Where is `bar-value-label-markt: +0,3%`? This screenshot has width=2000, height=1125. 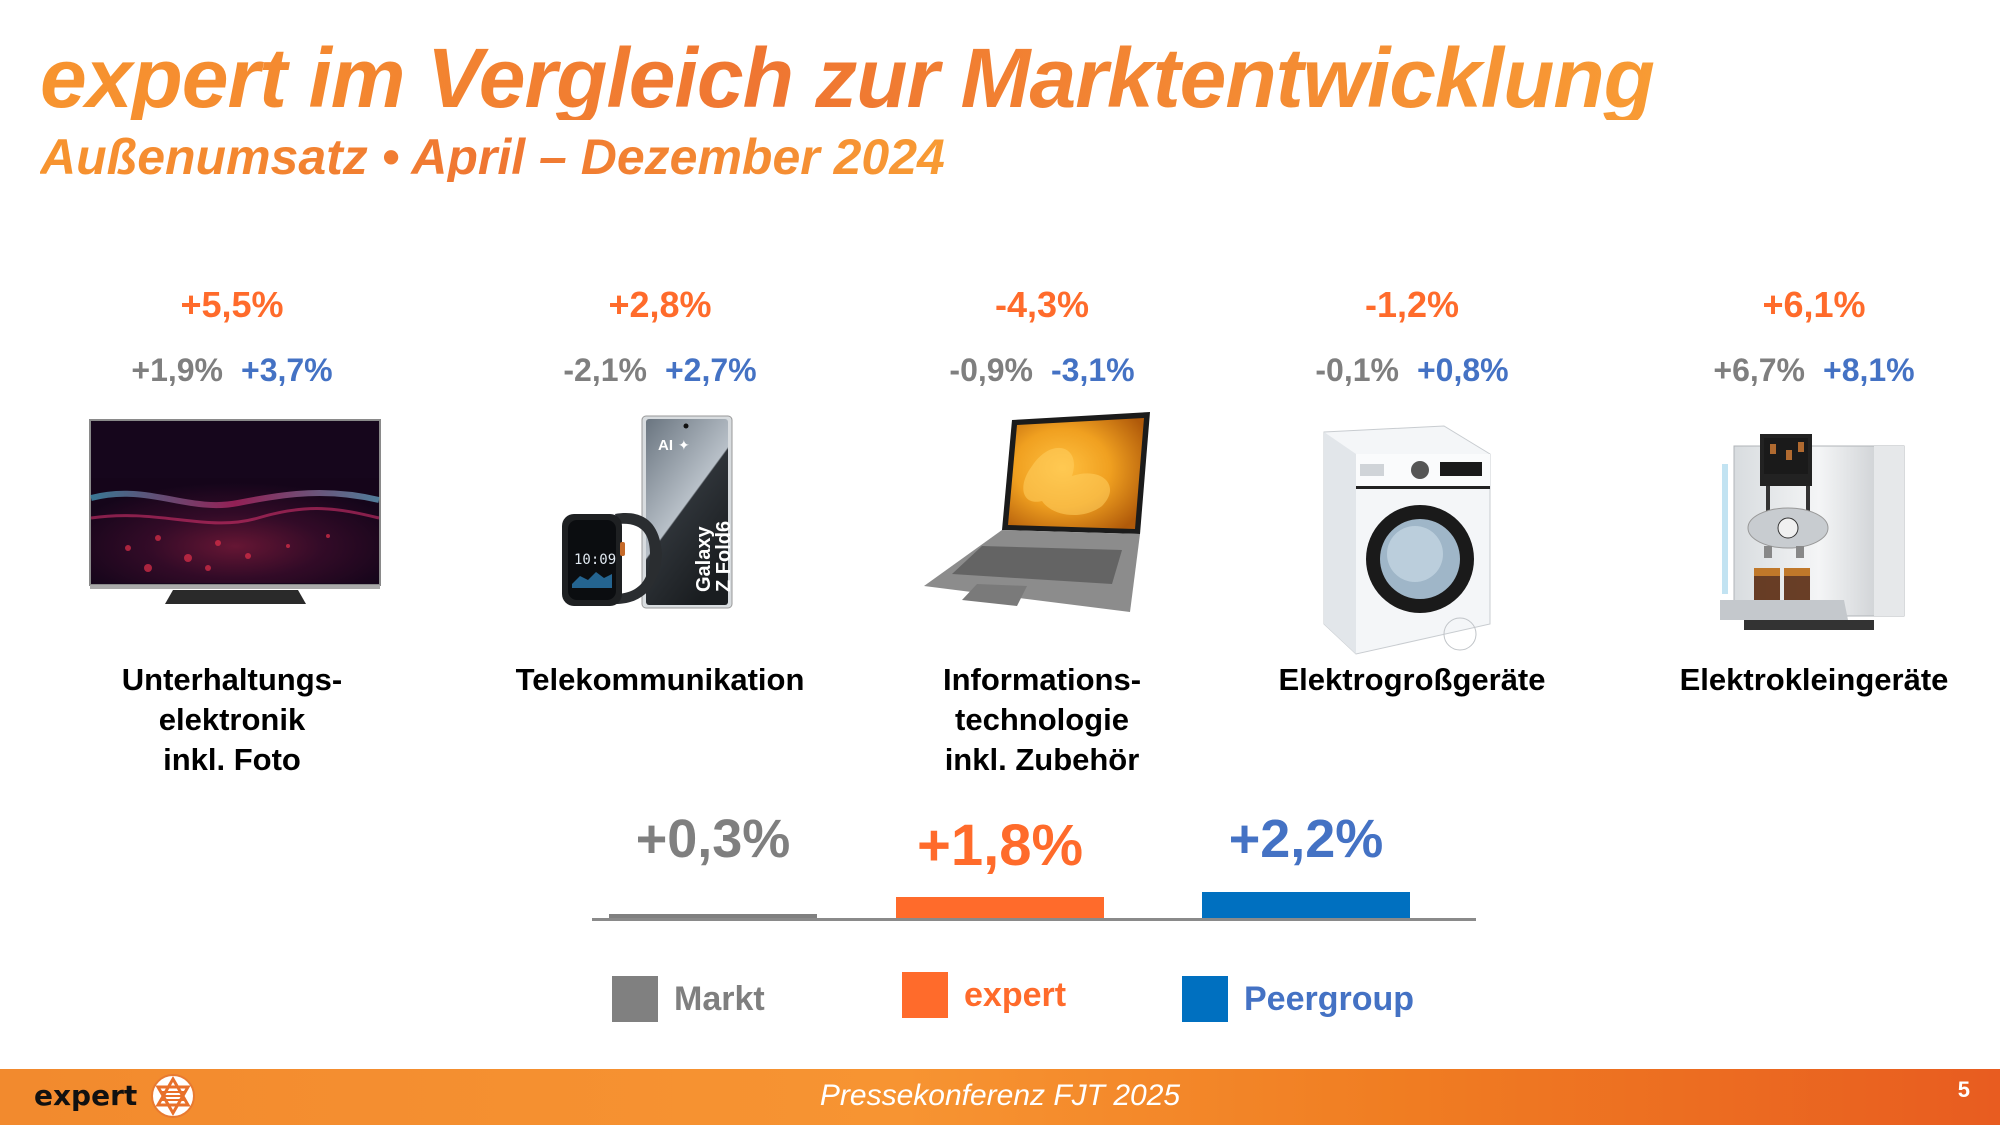 bar-value-label-markt: +0,3% is located at coordinates (713, 839).